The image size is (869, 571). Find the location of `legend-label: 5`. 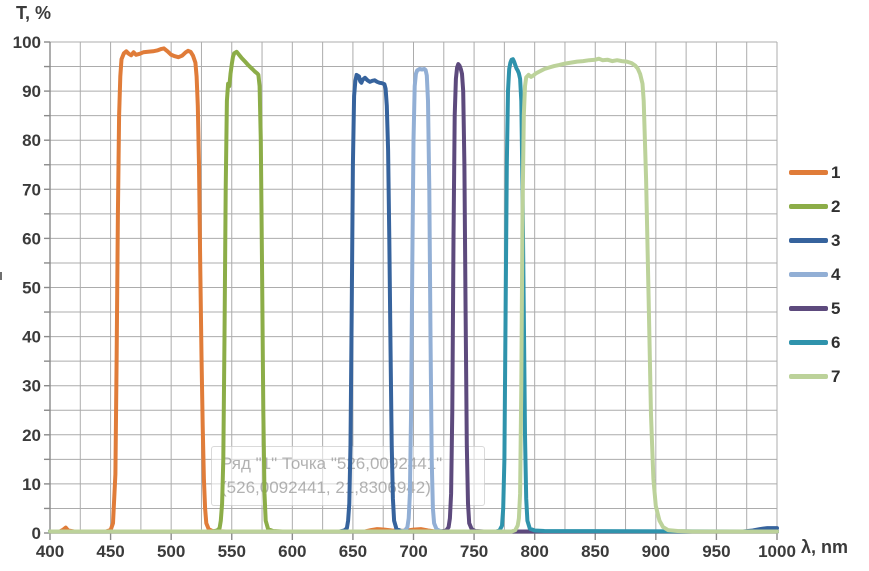

legend-label: 5 is located at coordinates (836, 308).